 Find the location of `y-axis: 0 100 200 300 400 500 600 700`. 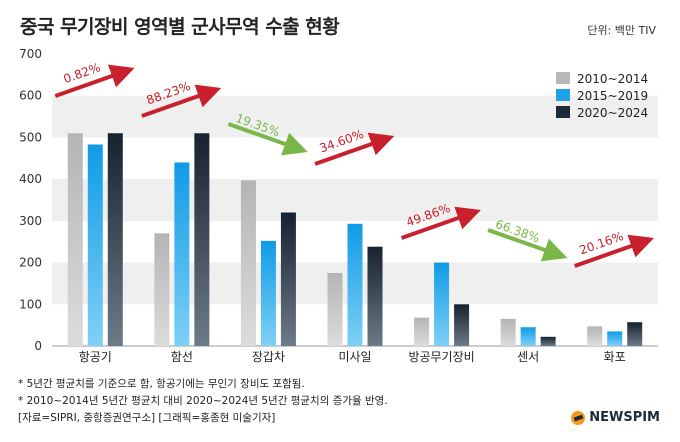

y-axis: 0 100 200 300 400 500 600 700 is located at coordinates (30, 200).